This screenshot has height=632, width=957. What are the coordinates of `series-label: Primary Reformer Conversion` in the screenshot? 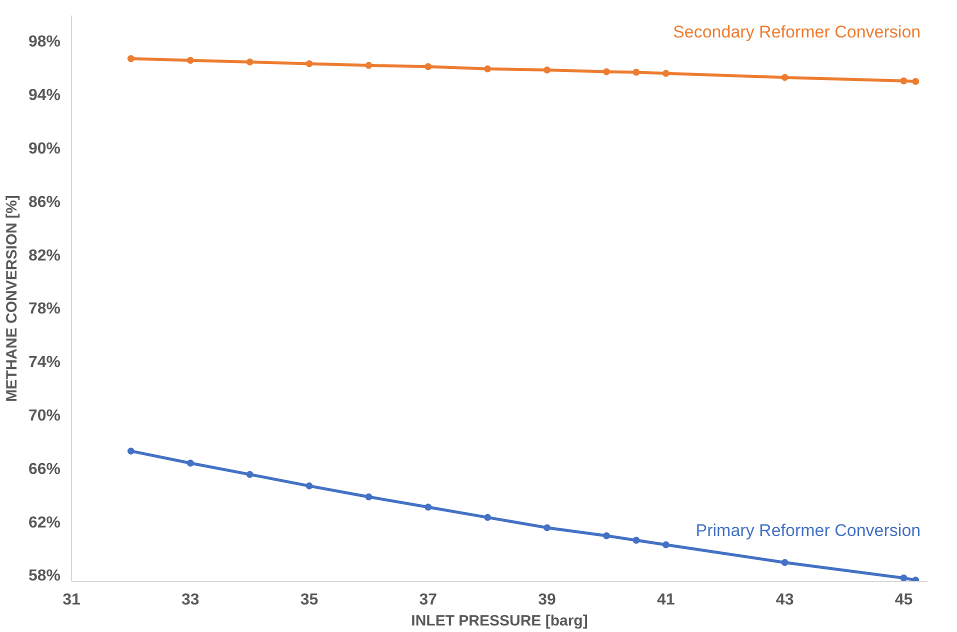 It's located at (808, 530).